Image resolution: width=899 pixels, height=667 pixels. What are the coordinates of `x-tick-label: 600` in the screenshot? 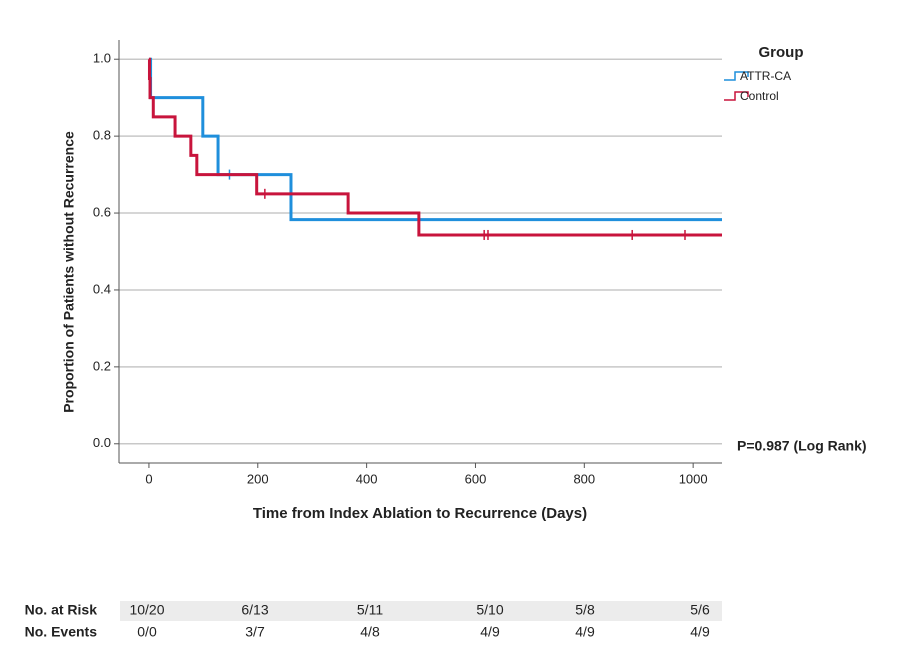 It's located at (476, 478).